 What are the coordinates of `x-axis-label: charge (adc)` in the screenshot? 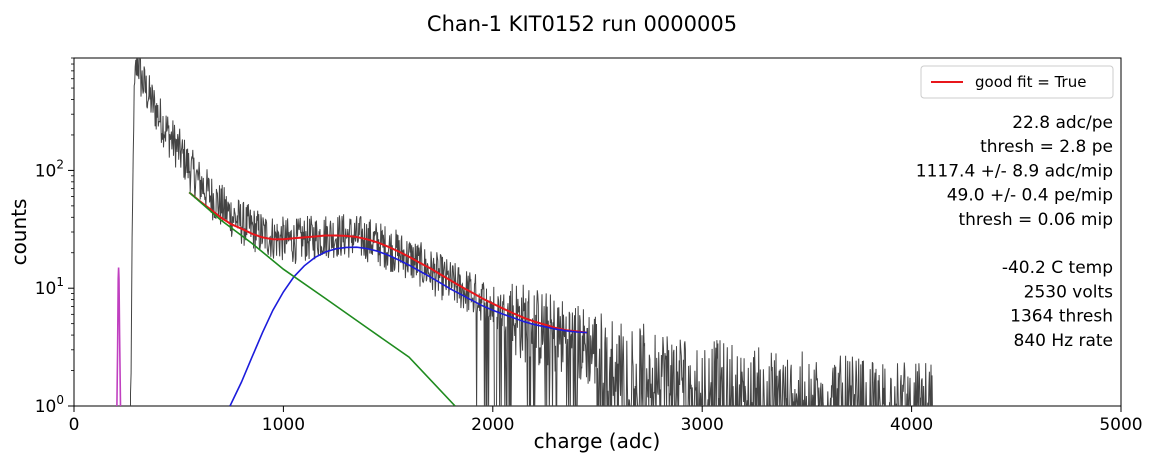 It's located at (597, 441).